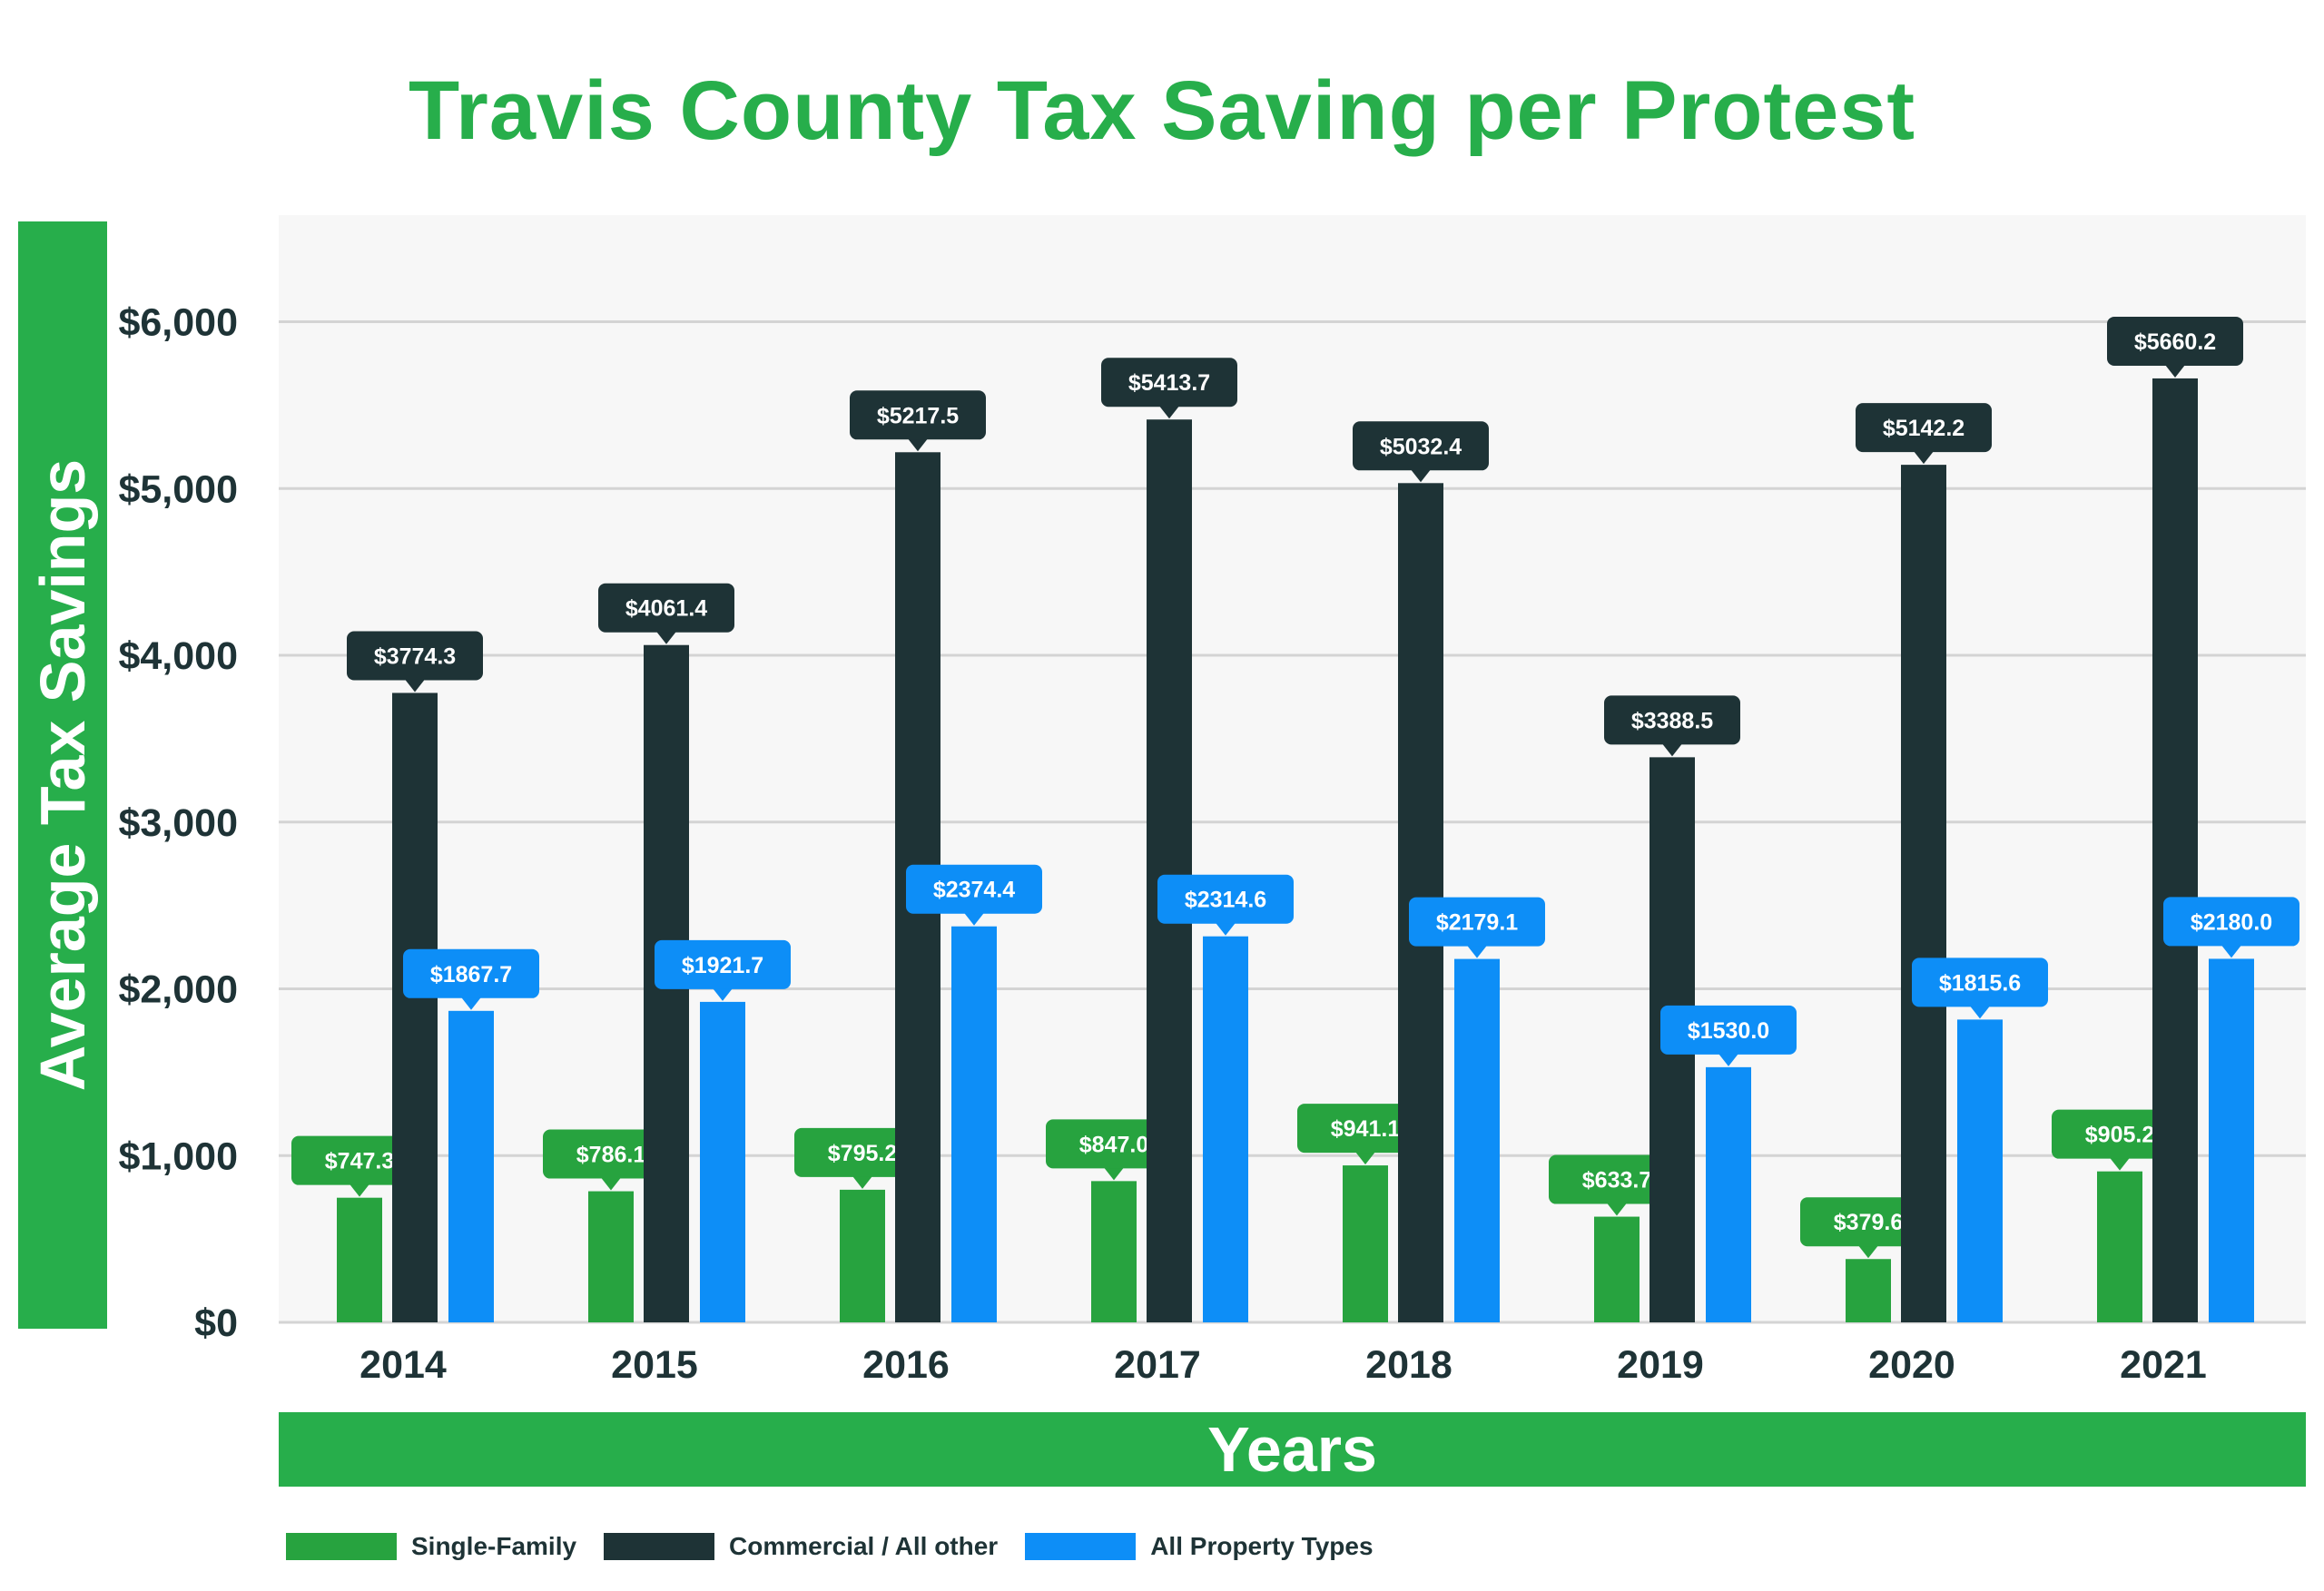  I want to click on data-label: $5660.2, so click(2175, 342).